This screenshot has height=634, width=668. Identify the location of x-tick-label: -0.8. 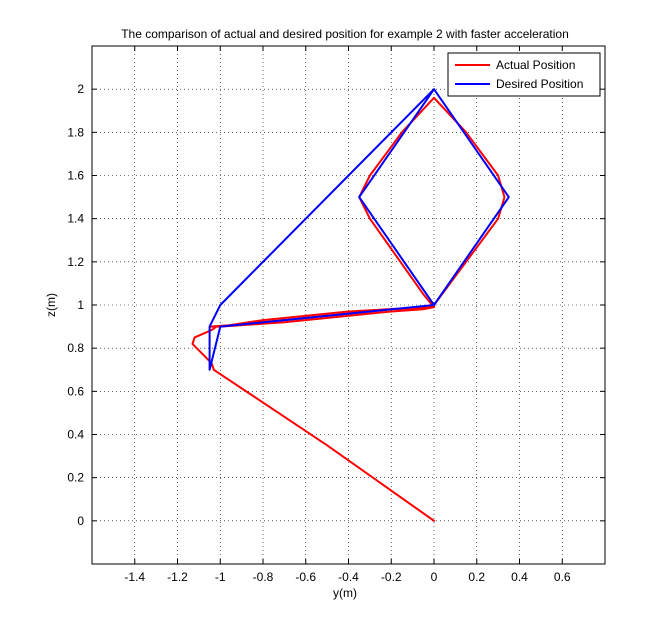
(263, 577).